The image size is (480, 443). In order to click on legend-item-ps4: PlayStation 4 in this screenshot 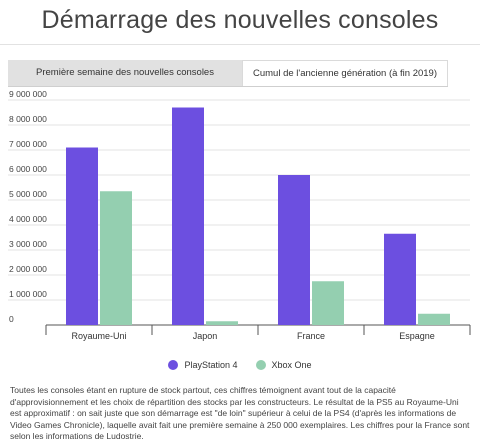, I will do `click(203, 365)`.